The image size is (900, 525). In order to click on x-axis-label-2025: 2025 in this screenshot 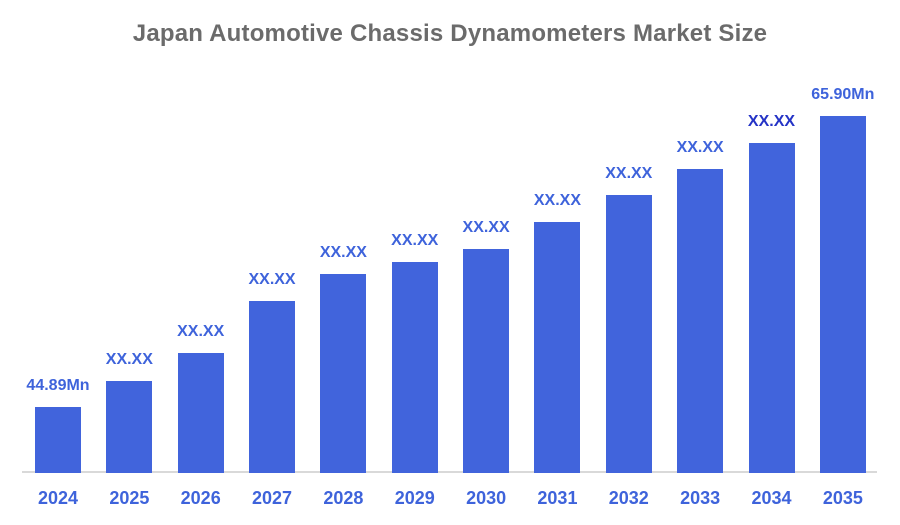, I will do `click(129, 498)`.